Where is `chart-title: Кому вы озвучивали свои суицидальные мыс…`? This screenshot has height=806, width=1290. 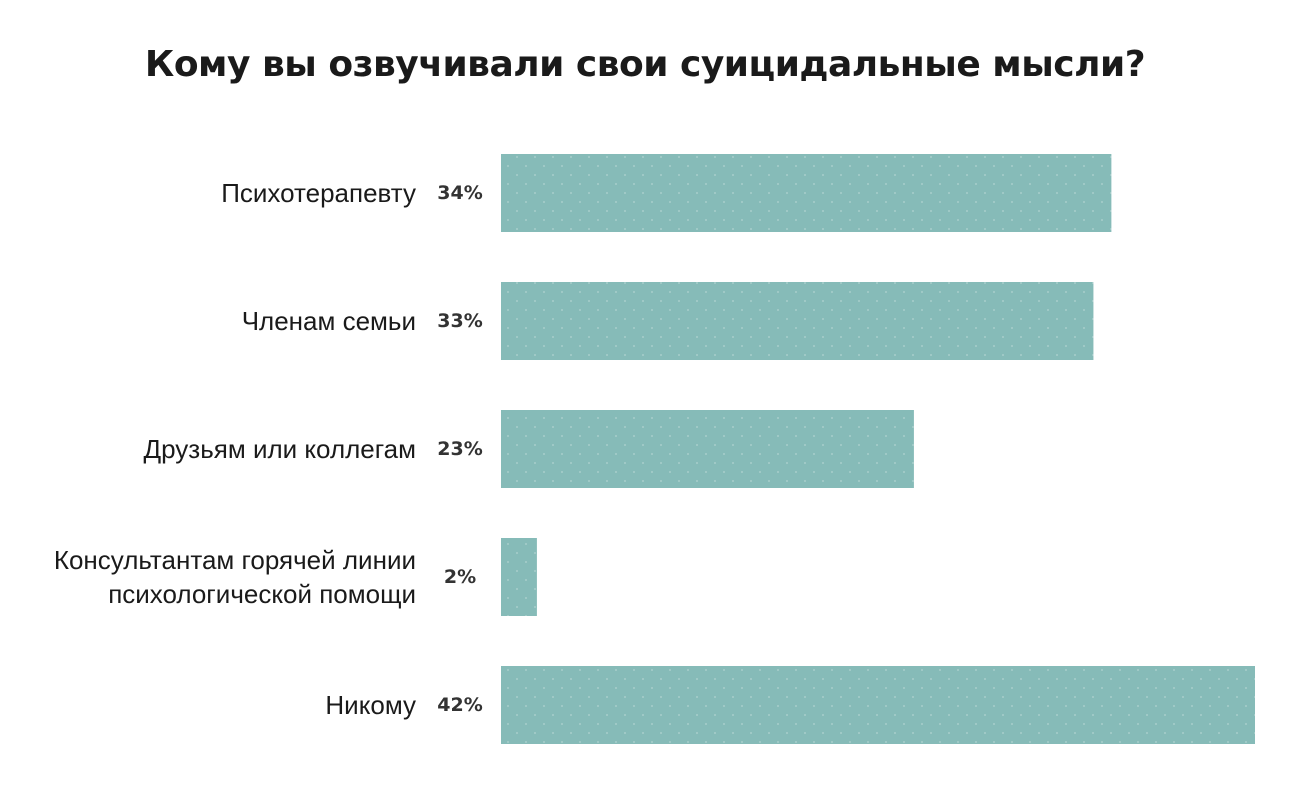
chart-title: Кому вы озвучивали свои суицидальные мыс… is located at coordinates (645, 64).